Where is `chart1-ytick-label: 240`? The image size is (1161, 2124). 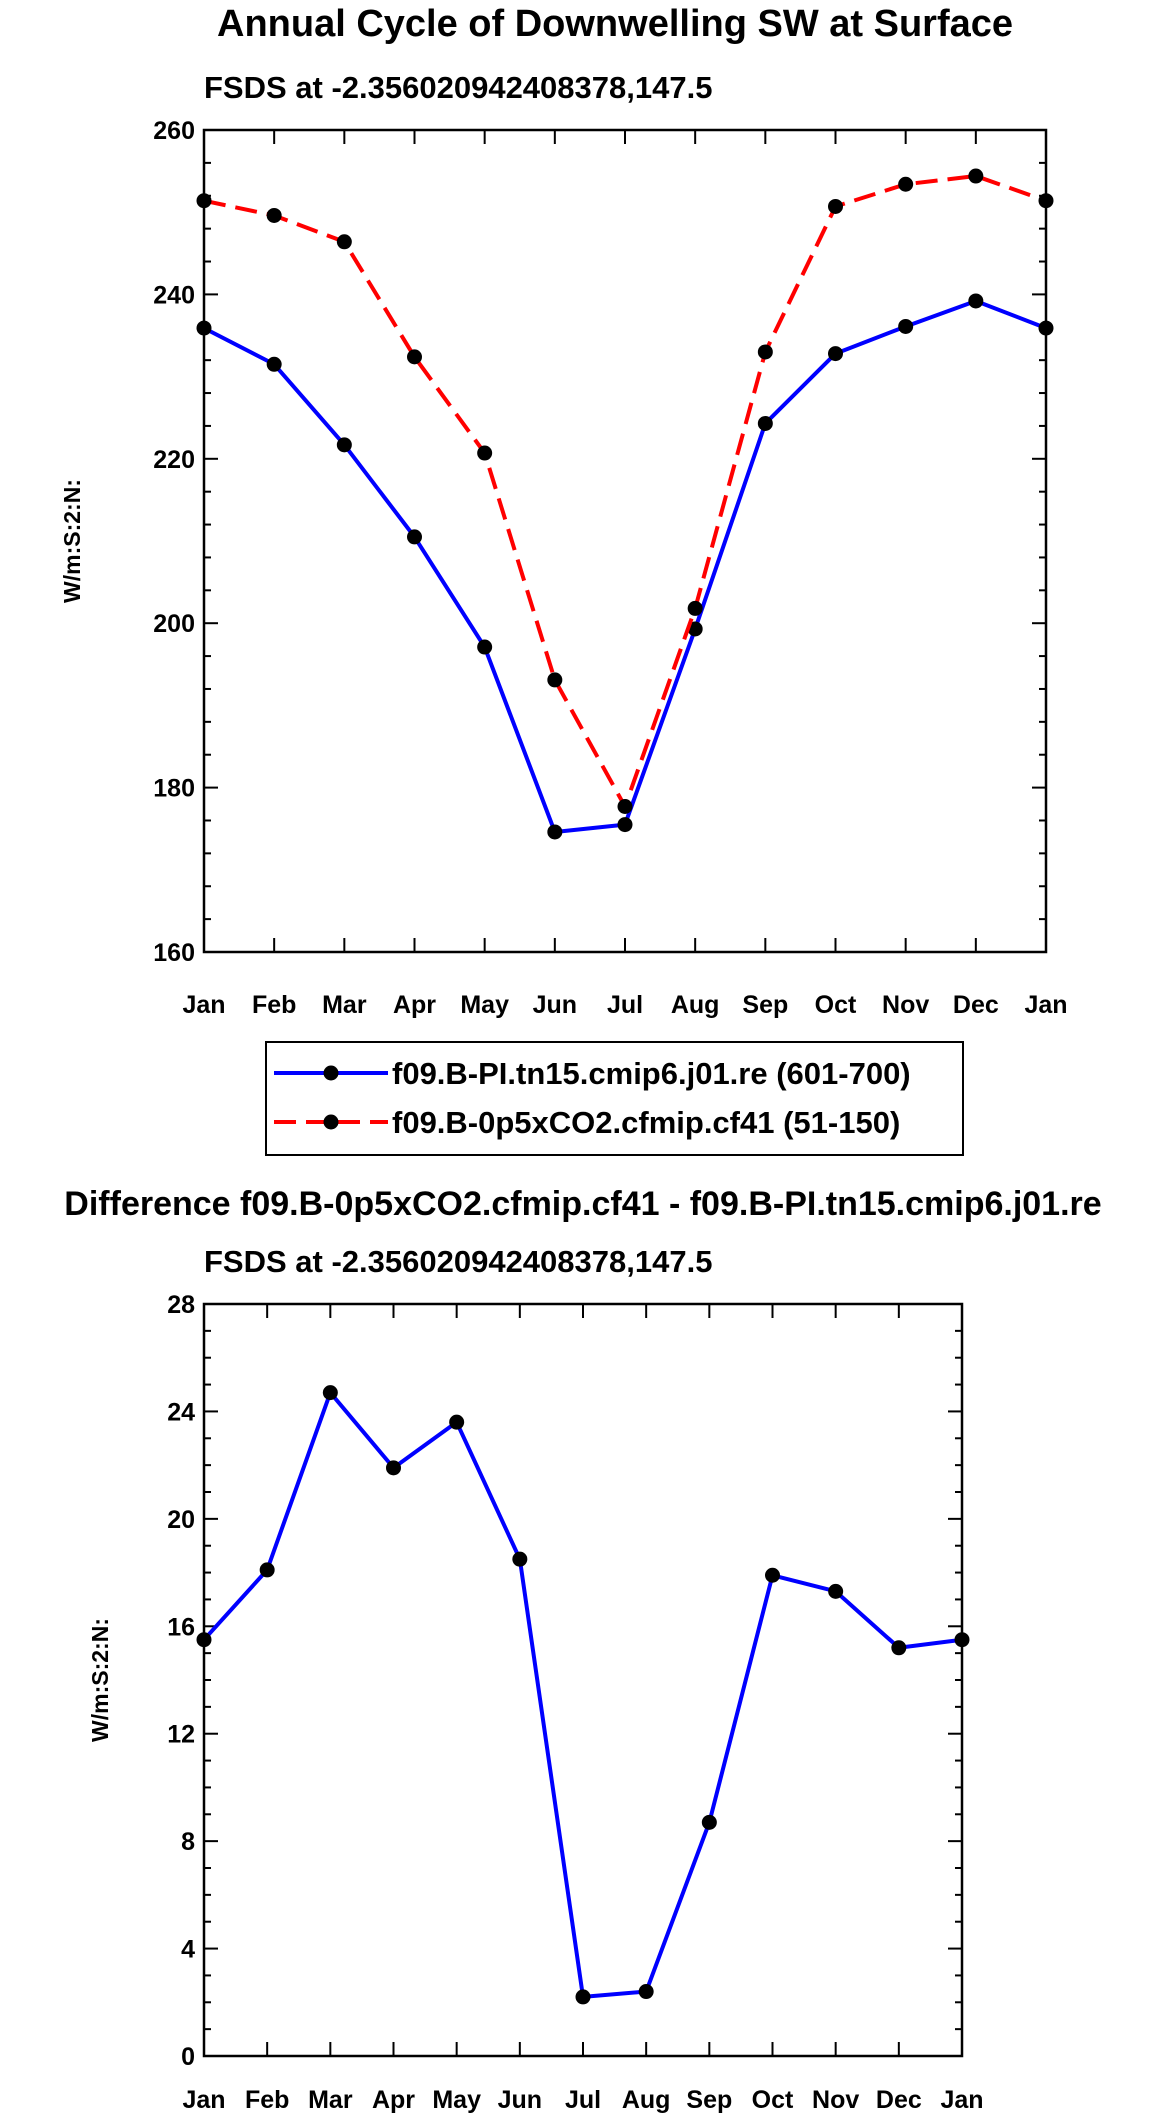 chart1-ytick-label: 240 is located at coordinates (174, 295).